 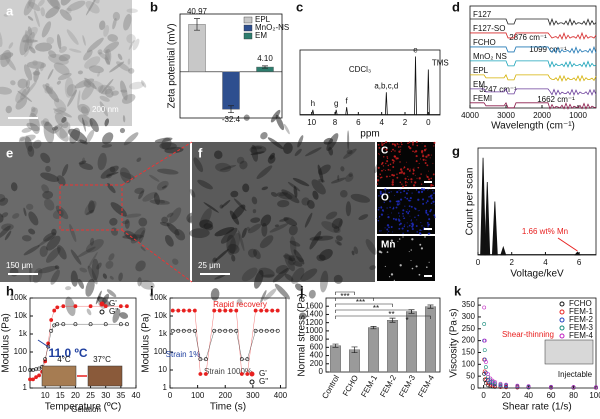 I want to click on y-tick-label: 100k, so click(x=19, y=297).